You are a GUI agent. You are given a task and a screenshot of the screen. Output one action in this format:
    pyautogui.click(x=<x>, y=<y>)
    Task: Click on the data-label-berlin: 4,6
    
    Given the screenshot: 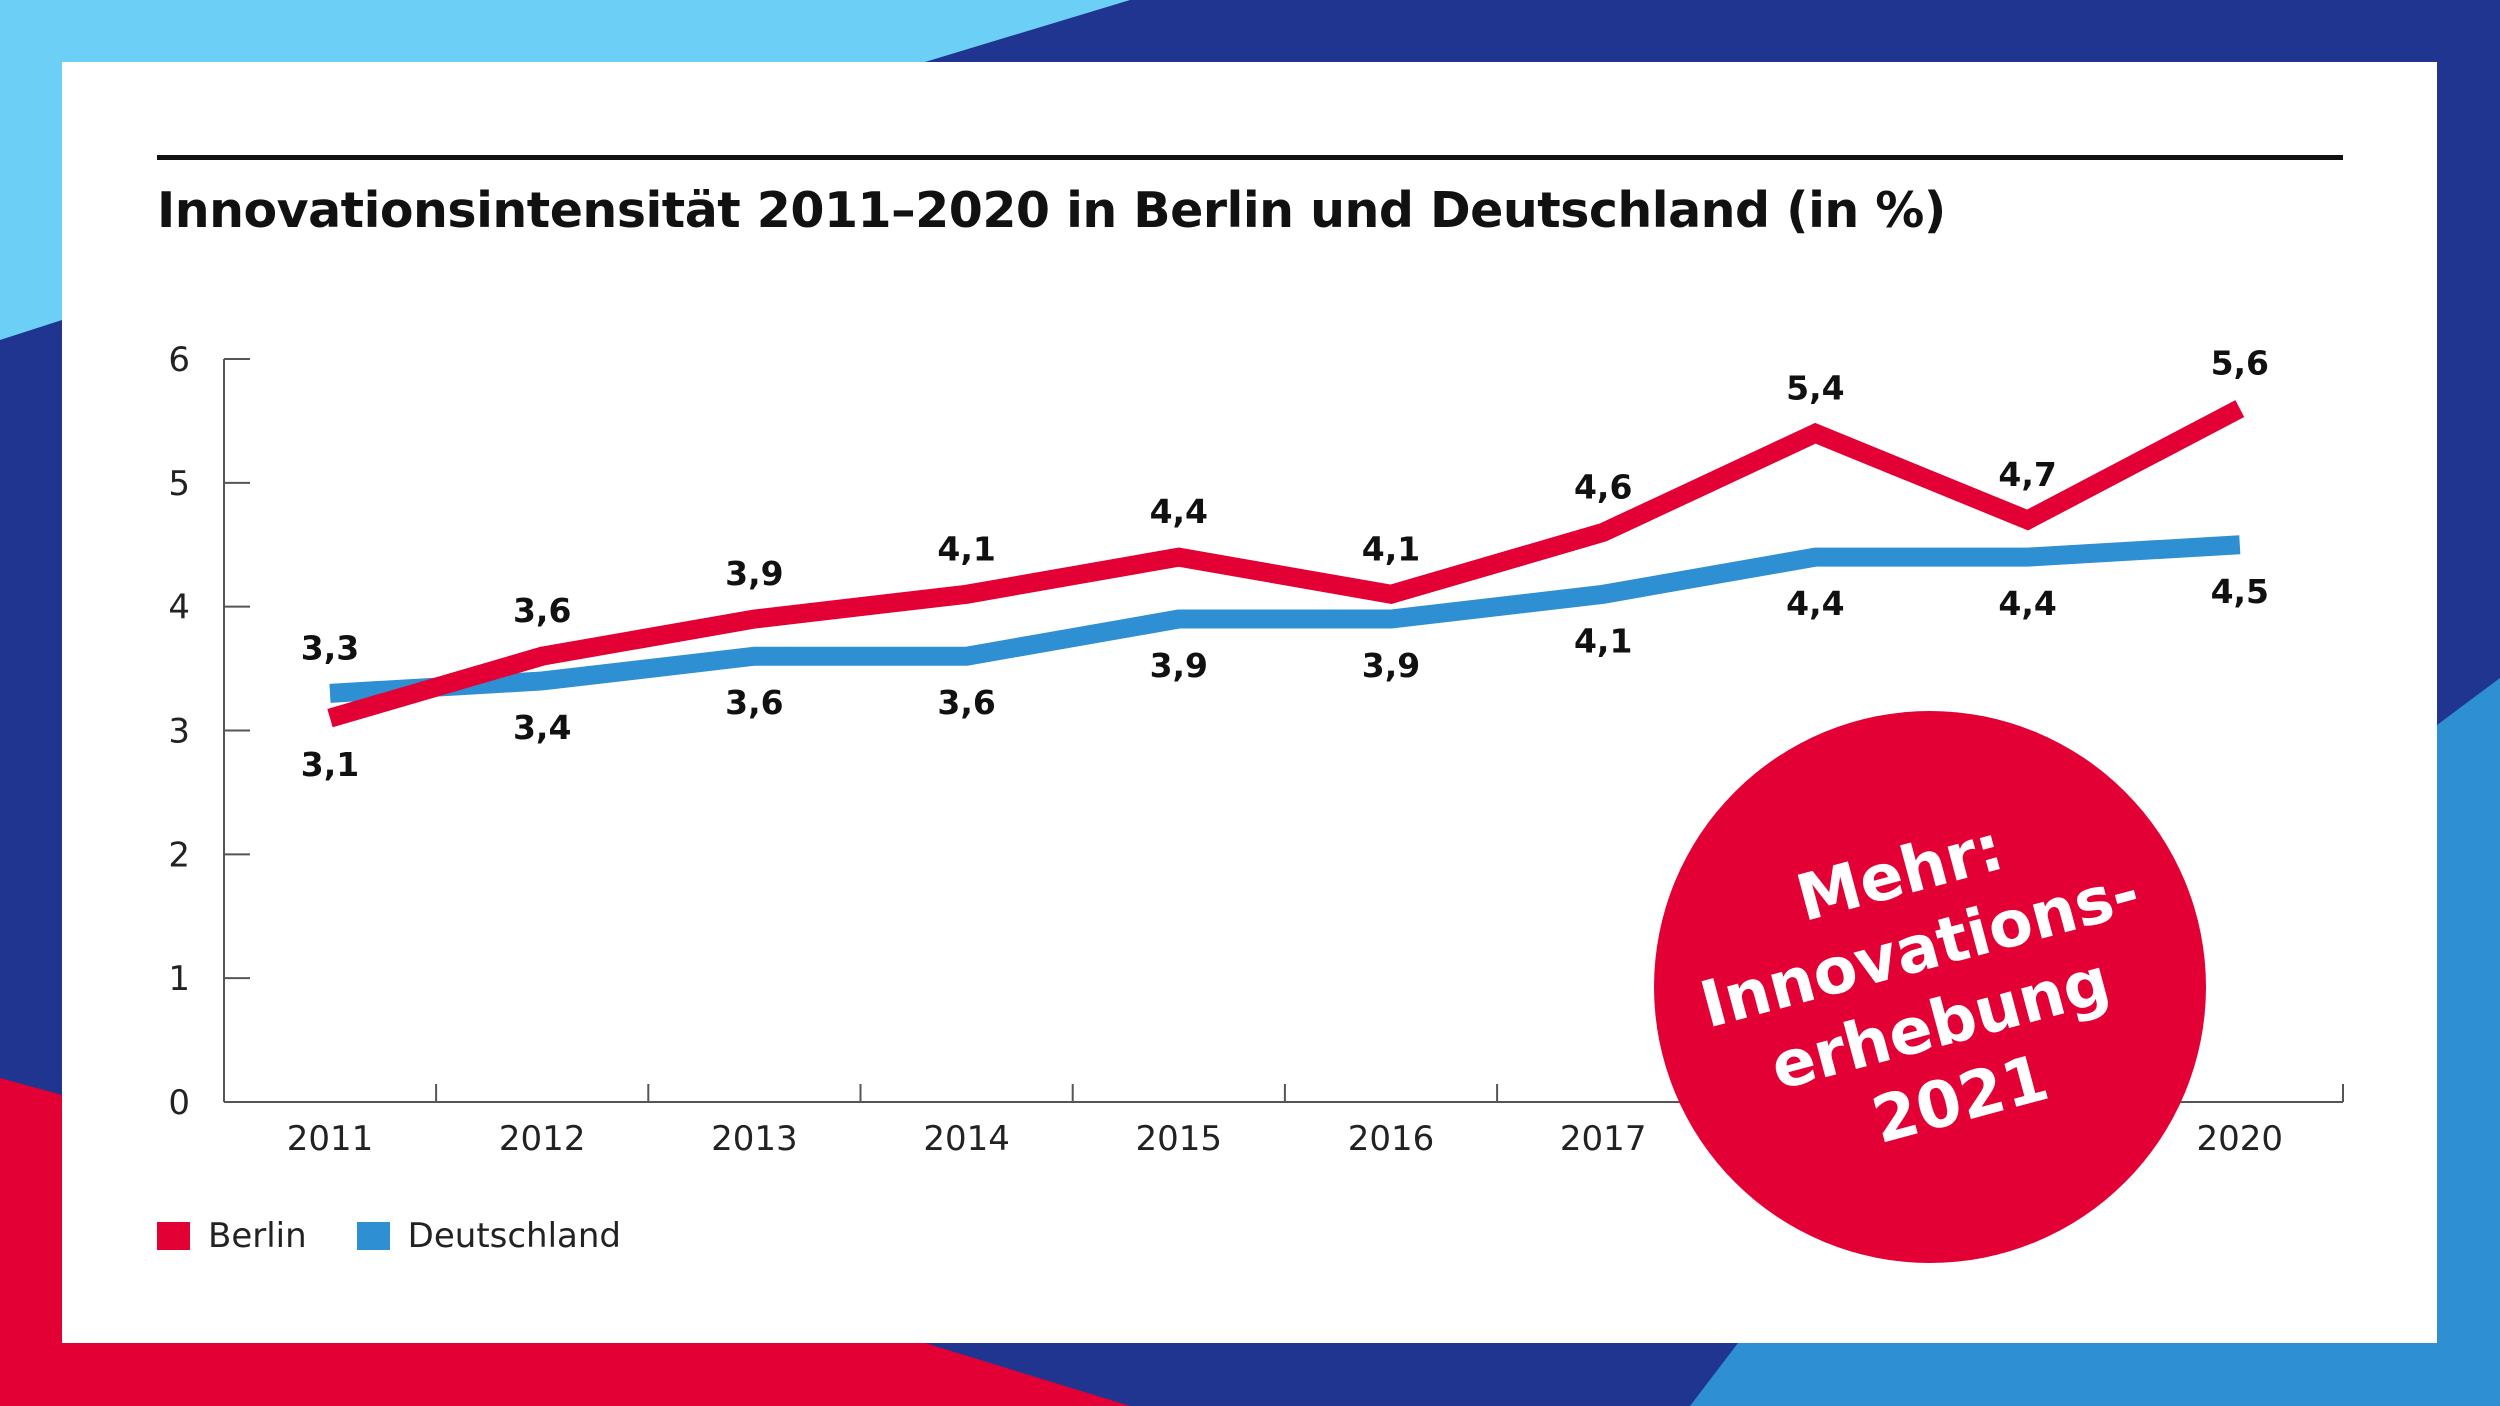 What is the action you would take?
    pyautogui.click(x=1603, y=486)
    